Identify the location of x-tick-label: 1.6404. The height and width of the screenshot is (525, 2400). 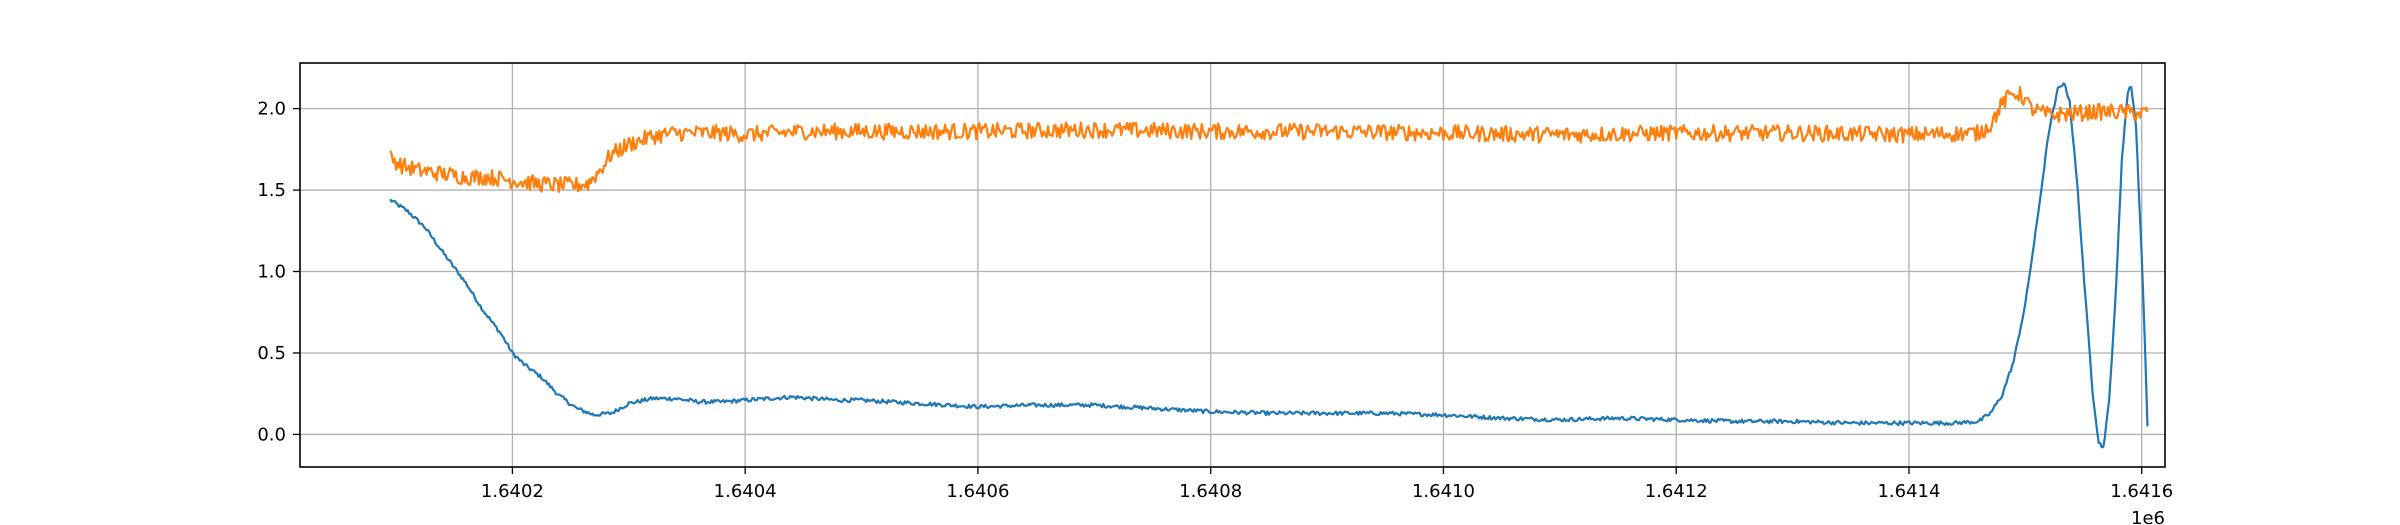
(745, 491).